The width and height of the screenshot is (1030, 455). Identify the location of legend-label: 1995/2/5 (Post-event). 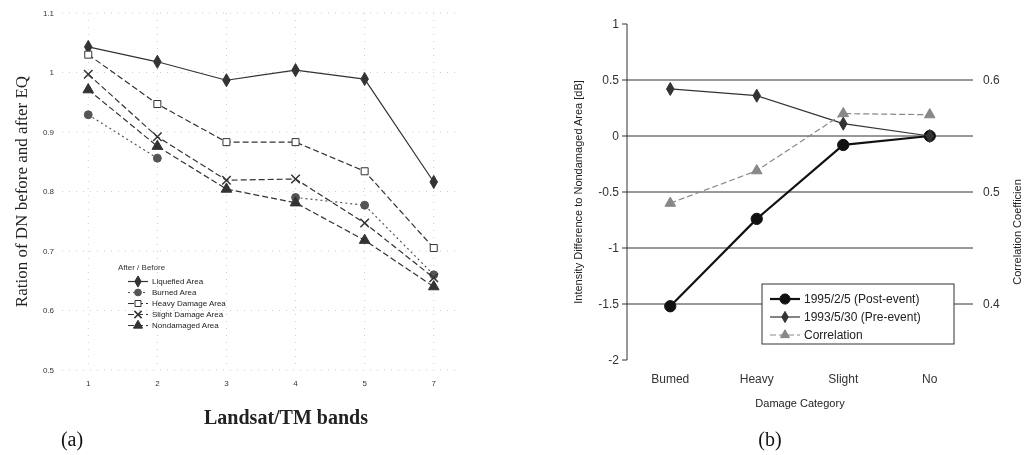
(862, 299).